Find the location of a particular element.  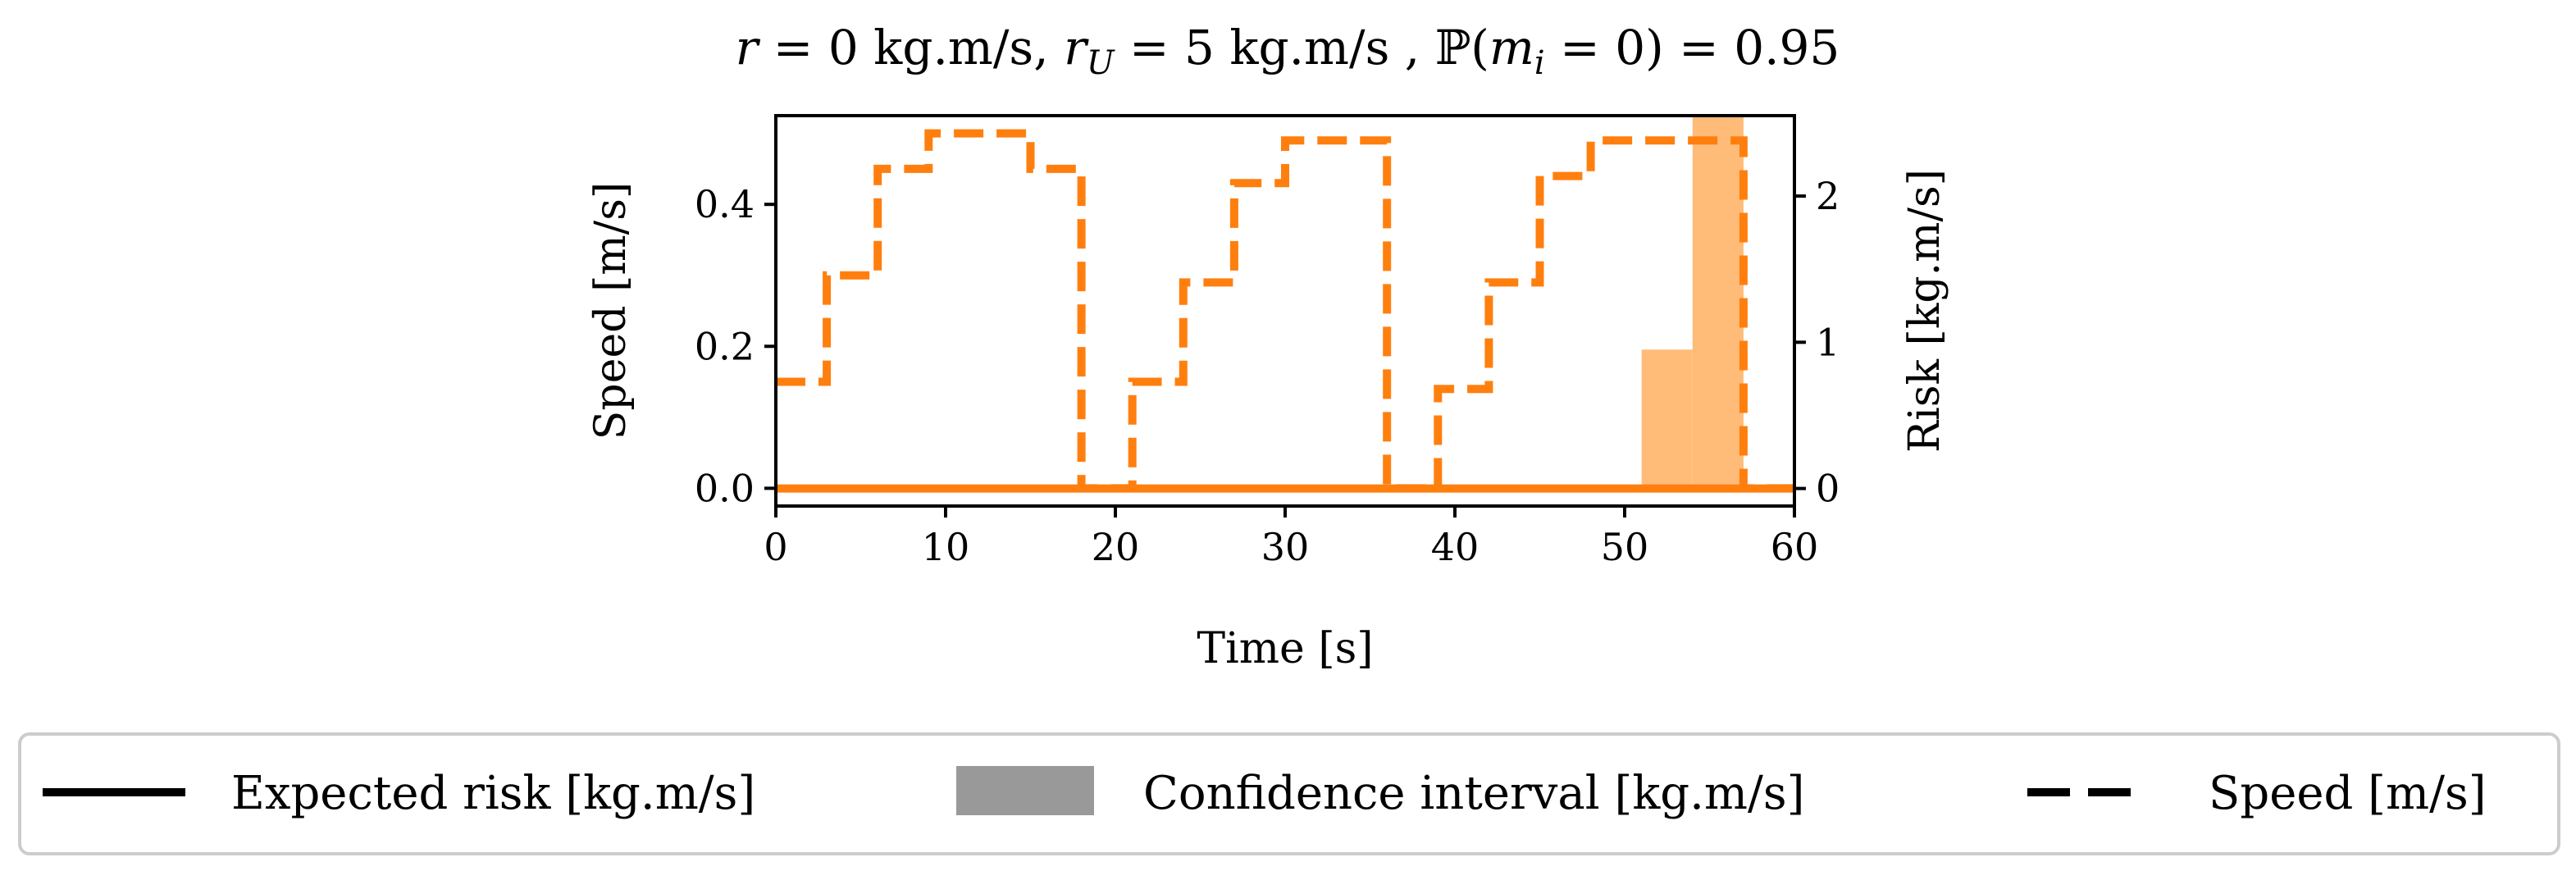

x-axis-ticks: 0 10 20 30 40 50 60 is located at coordinates (1291, 538).